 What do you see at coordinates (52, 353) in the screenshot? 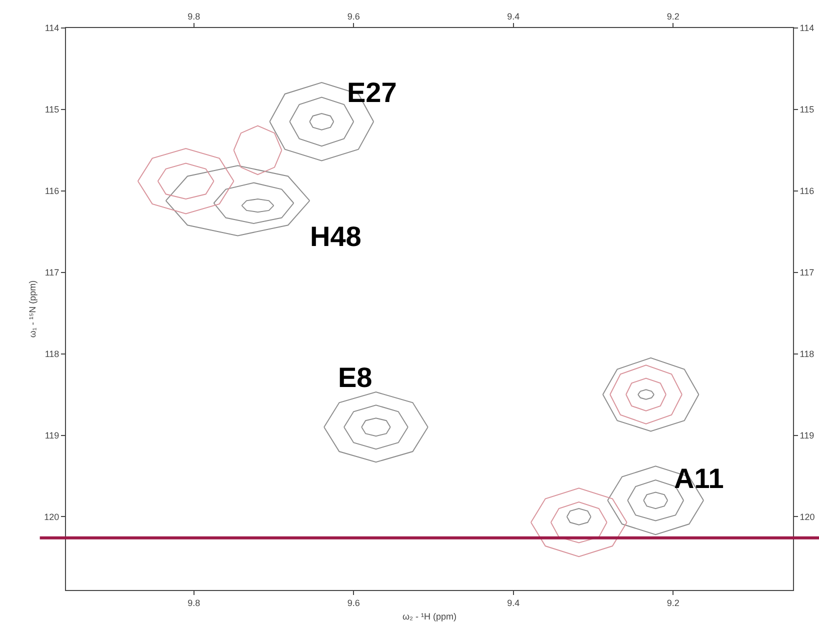
I see `y-tick-label: 118` at bounding box center [52, 353].